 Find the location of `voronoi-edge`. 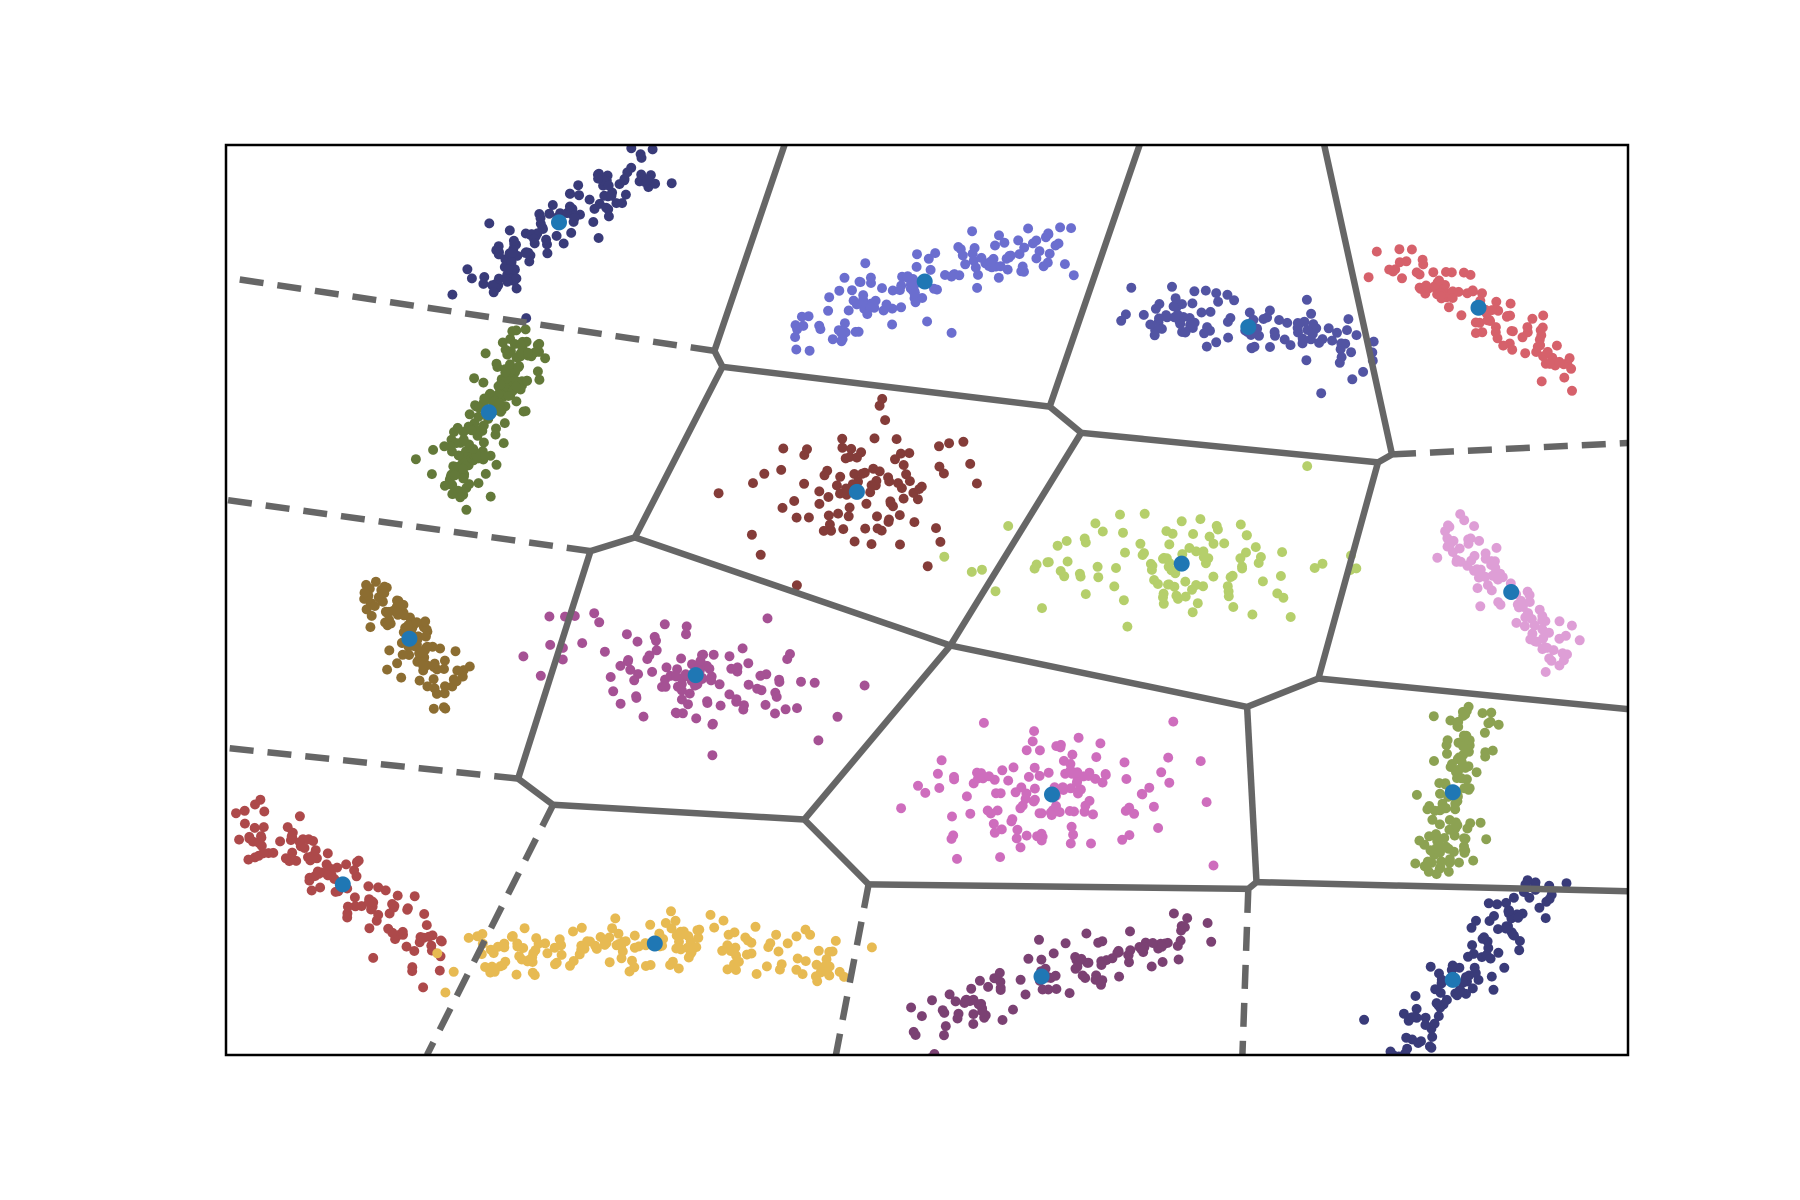

voronoi-edge is located at coordinates (718, 359).